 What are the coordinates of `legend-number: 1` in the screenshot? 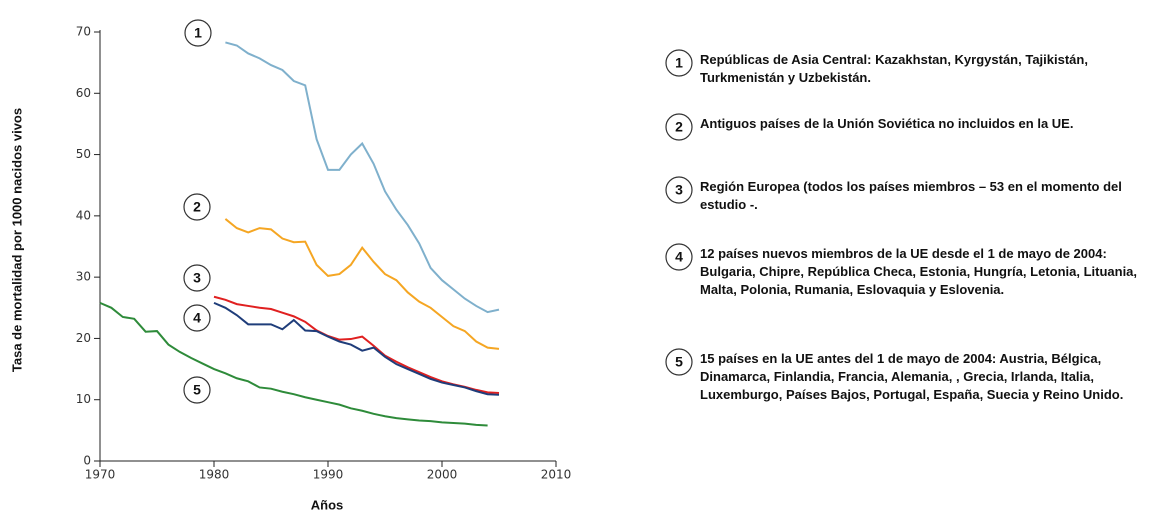 It's located at (679, 63).